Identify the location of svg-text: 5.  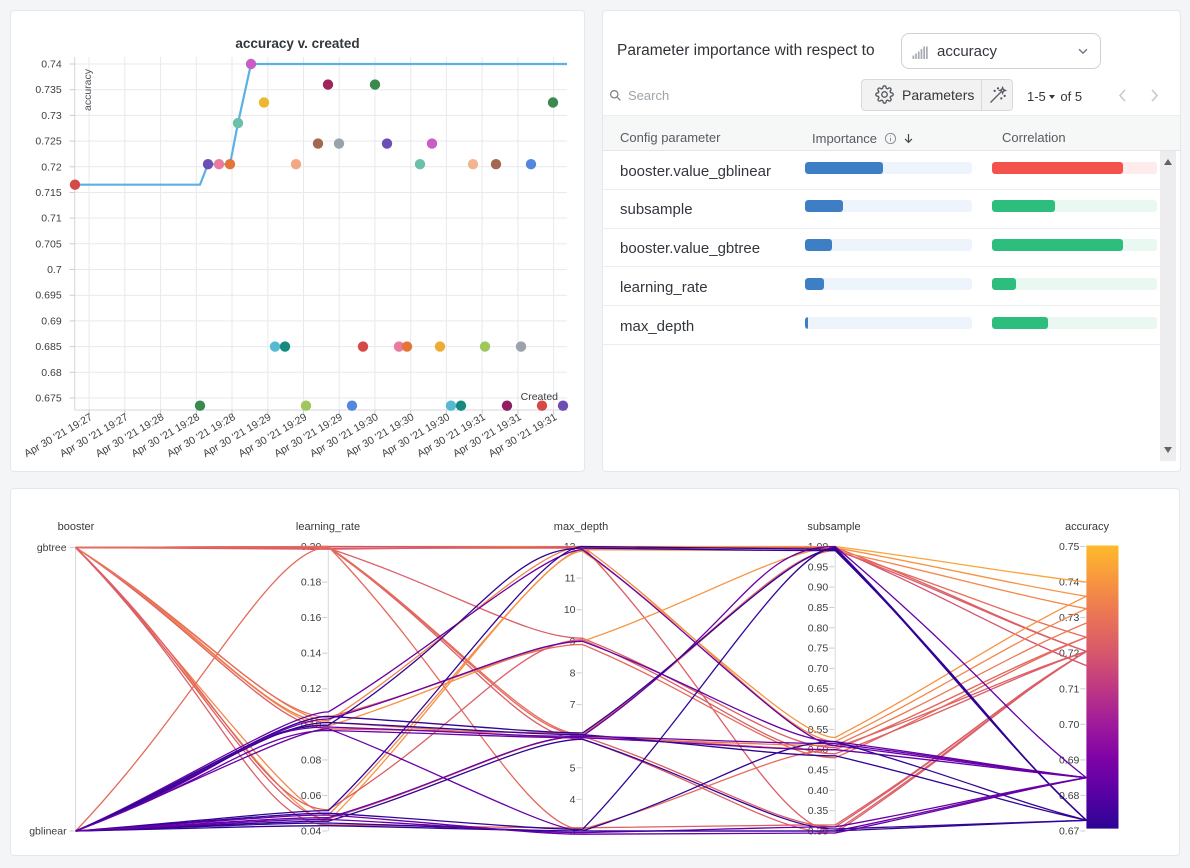
(573, 768).